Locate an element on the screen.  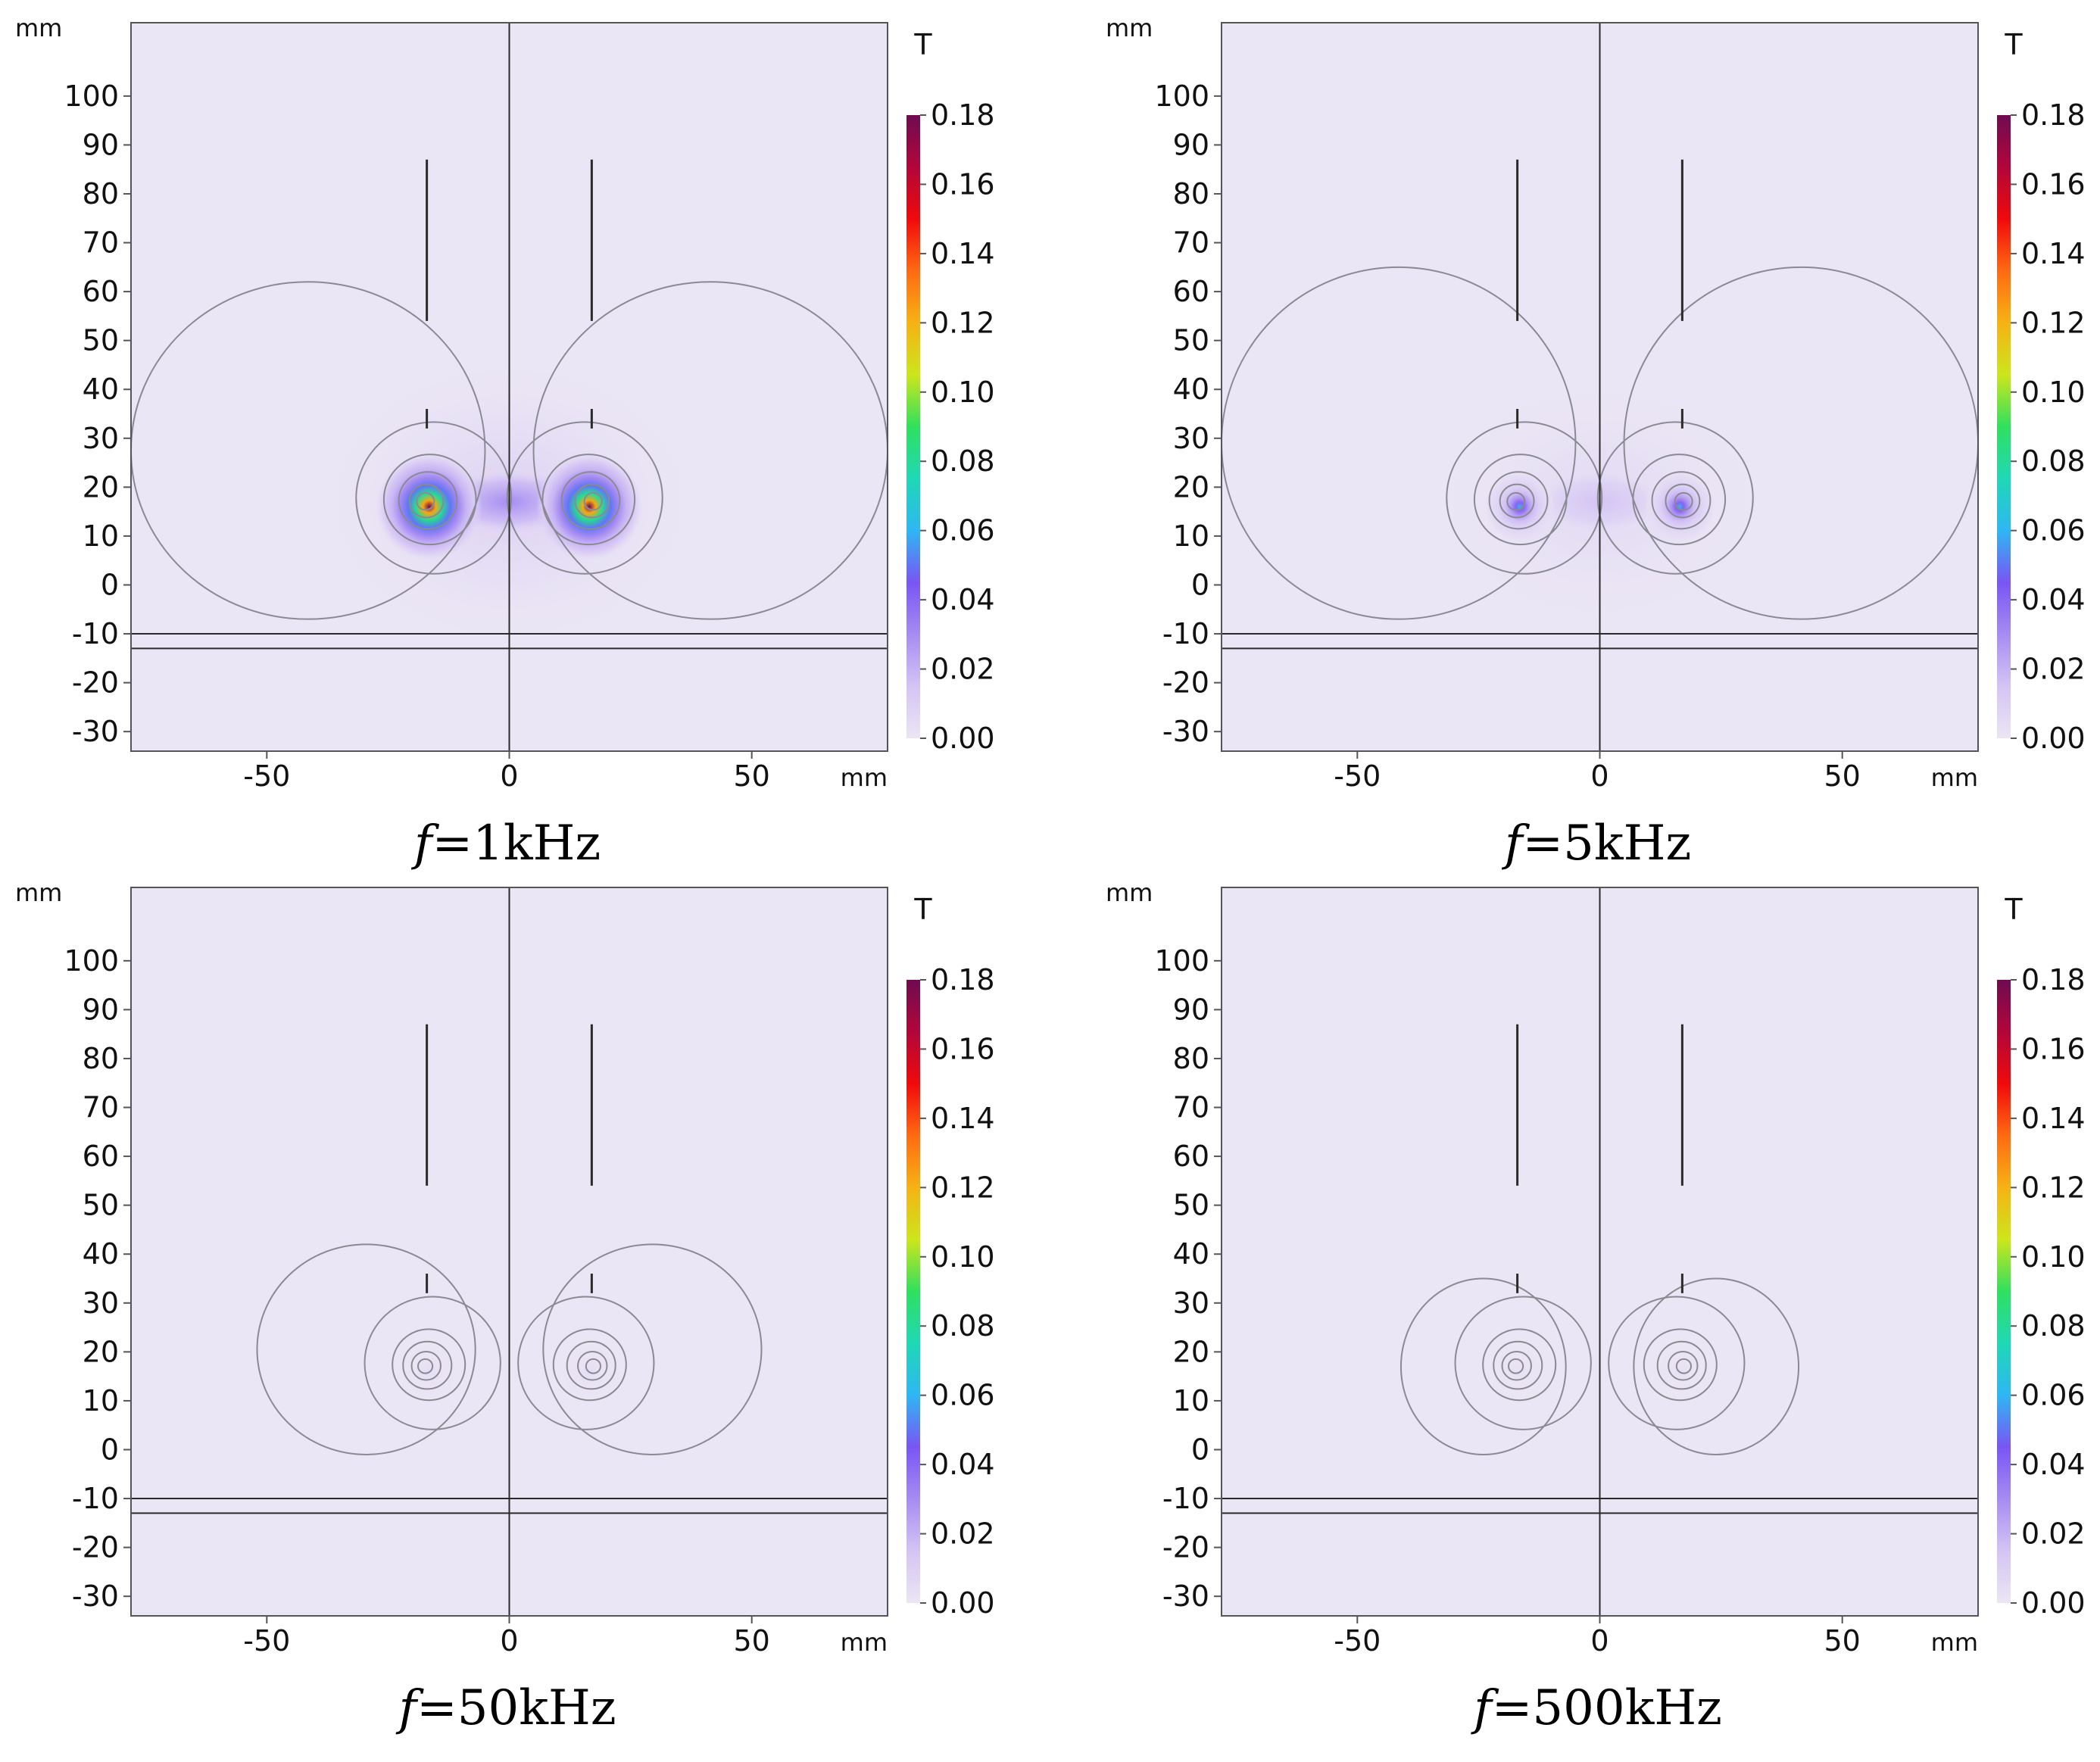
geometry is located at coordinates (1600, 387).